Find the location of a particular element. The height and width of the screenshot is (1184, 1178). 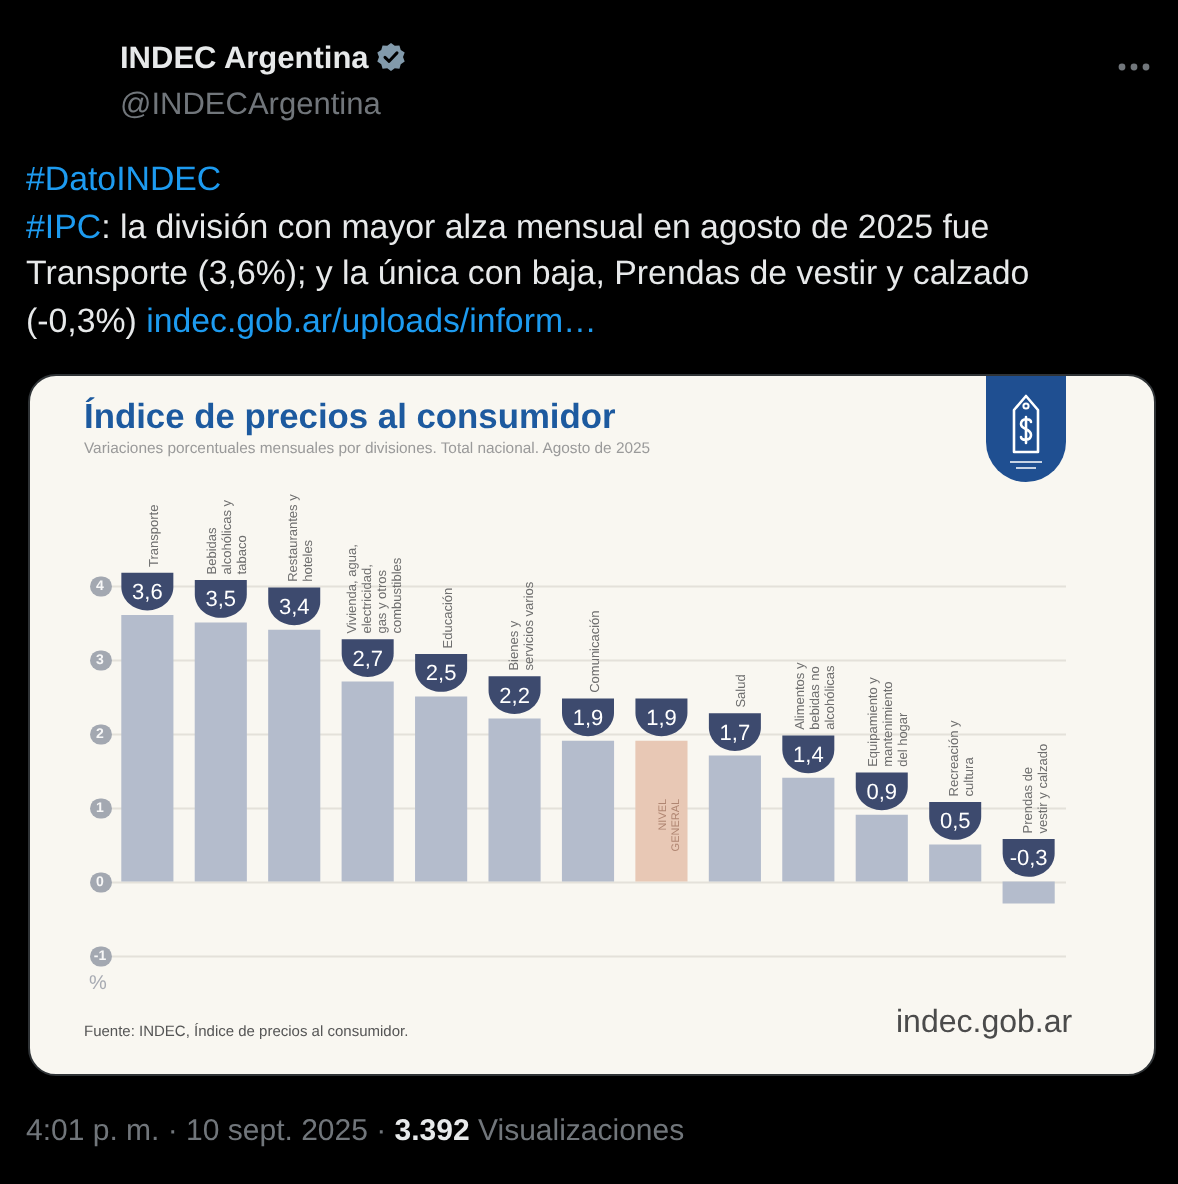

text: @INDECArgentina is located at coordinates (250, 105).